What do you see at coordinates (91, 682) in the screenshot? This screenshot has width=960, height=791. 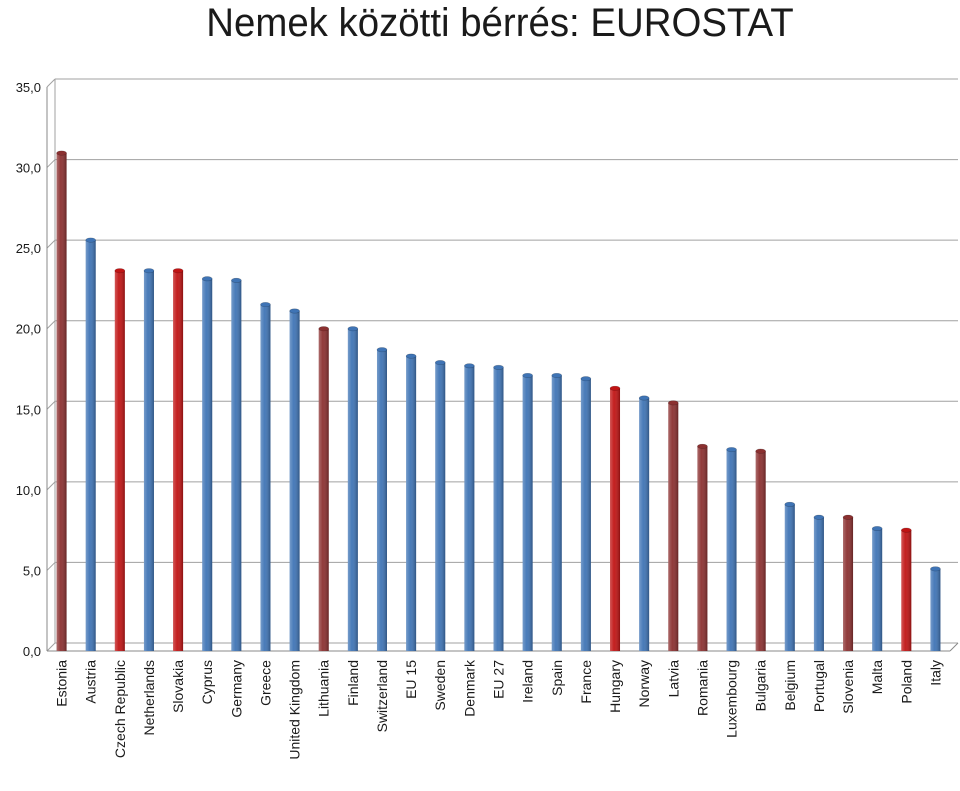 I see `x-tick-label: Austria` at bounding box center [91, 682].